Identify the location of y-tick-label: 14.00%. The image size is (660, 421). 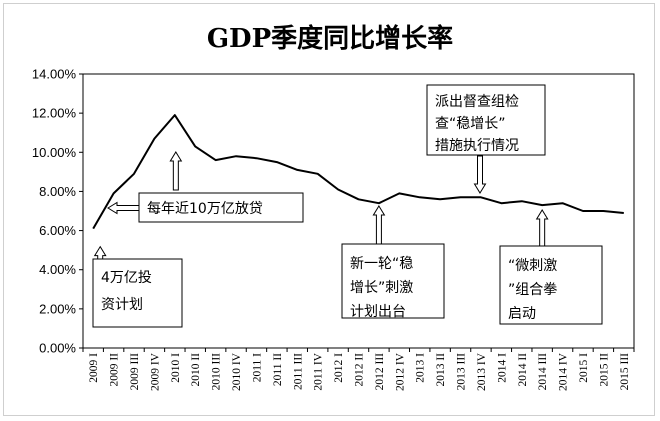
(54, 74).